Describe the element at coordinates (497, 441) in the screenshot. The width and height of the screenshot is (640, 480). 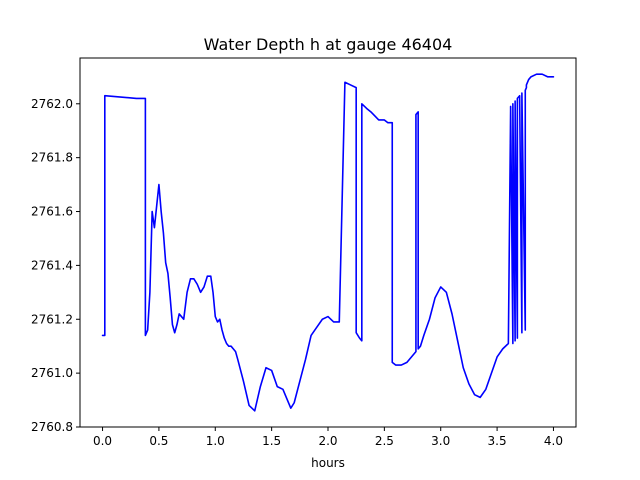
I see `x-tick-label: 3.5` at that location.